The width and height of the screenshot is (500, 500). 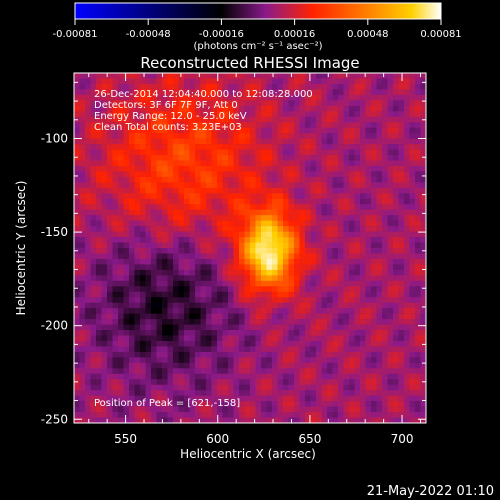 What do you see at coordinates (309, 439) in the screenshot?
I see `x-tick-label: 650` at bounding box center [309, 439].